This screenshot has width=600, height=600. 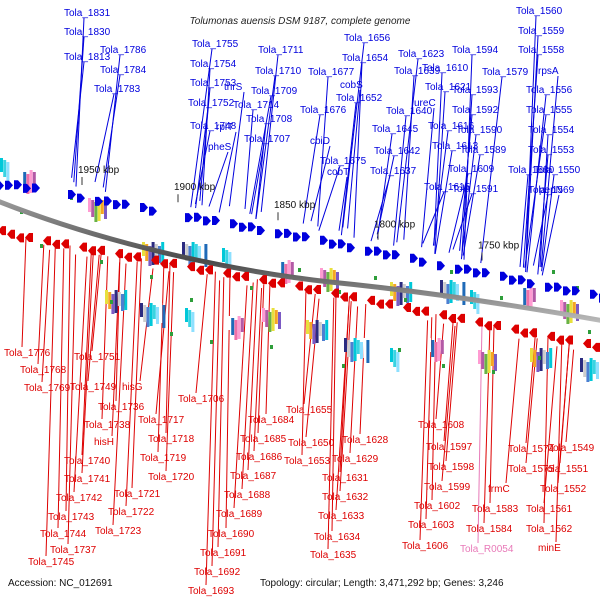 What do you see at coordinates (211, 103) in the screenshot?
I see `gene-label: Tola_1752` at bounding box center [211, 103].